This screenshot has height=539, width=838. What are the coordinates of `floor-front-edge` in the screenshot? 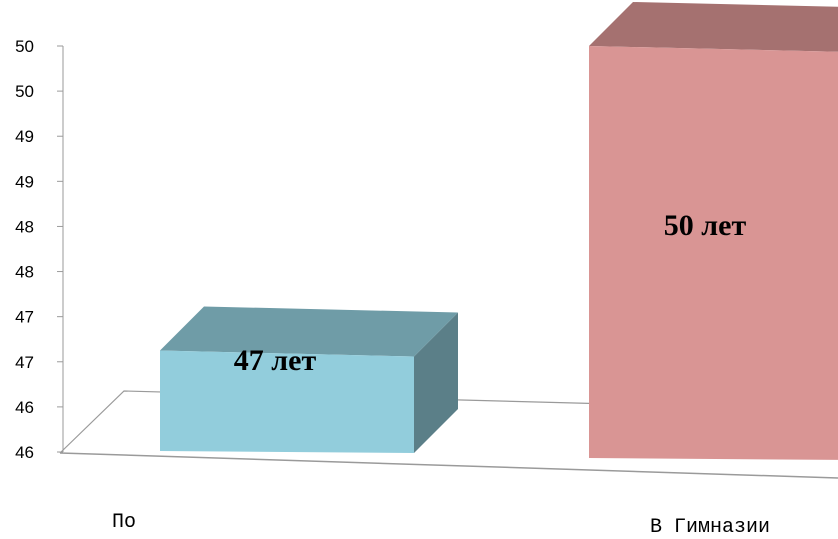 It's located at (448, 465).